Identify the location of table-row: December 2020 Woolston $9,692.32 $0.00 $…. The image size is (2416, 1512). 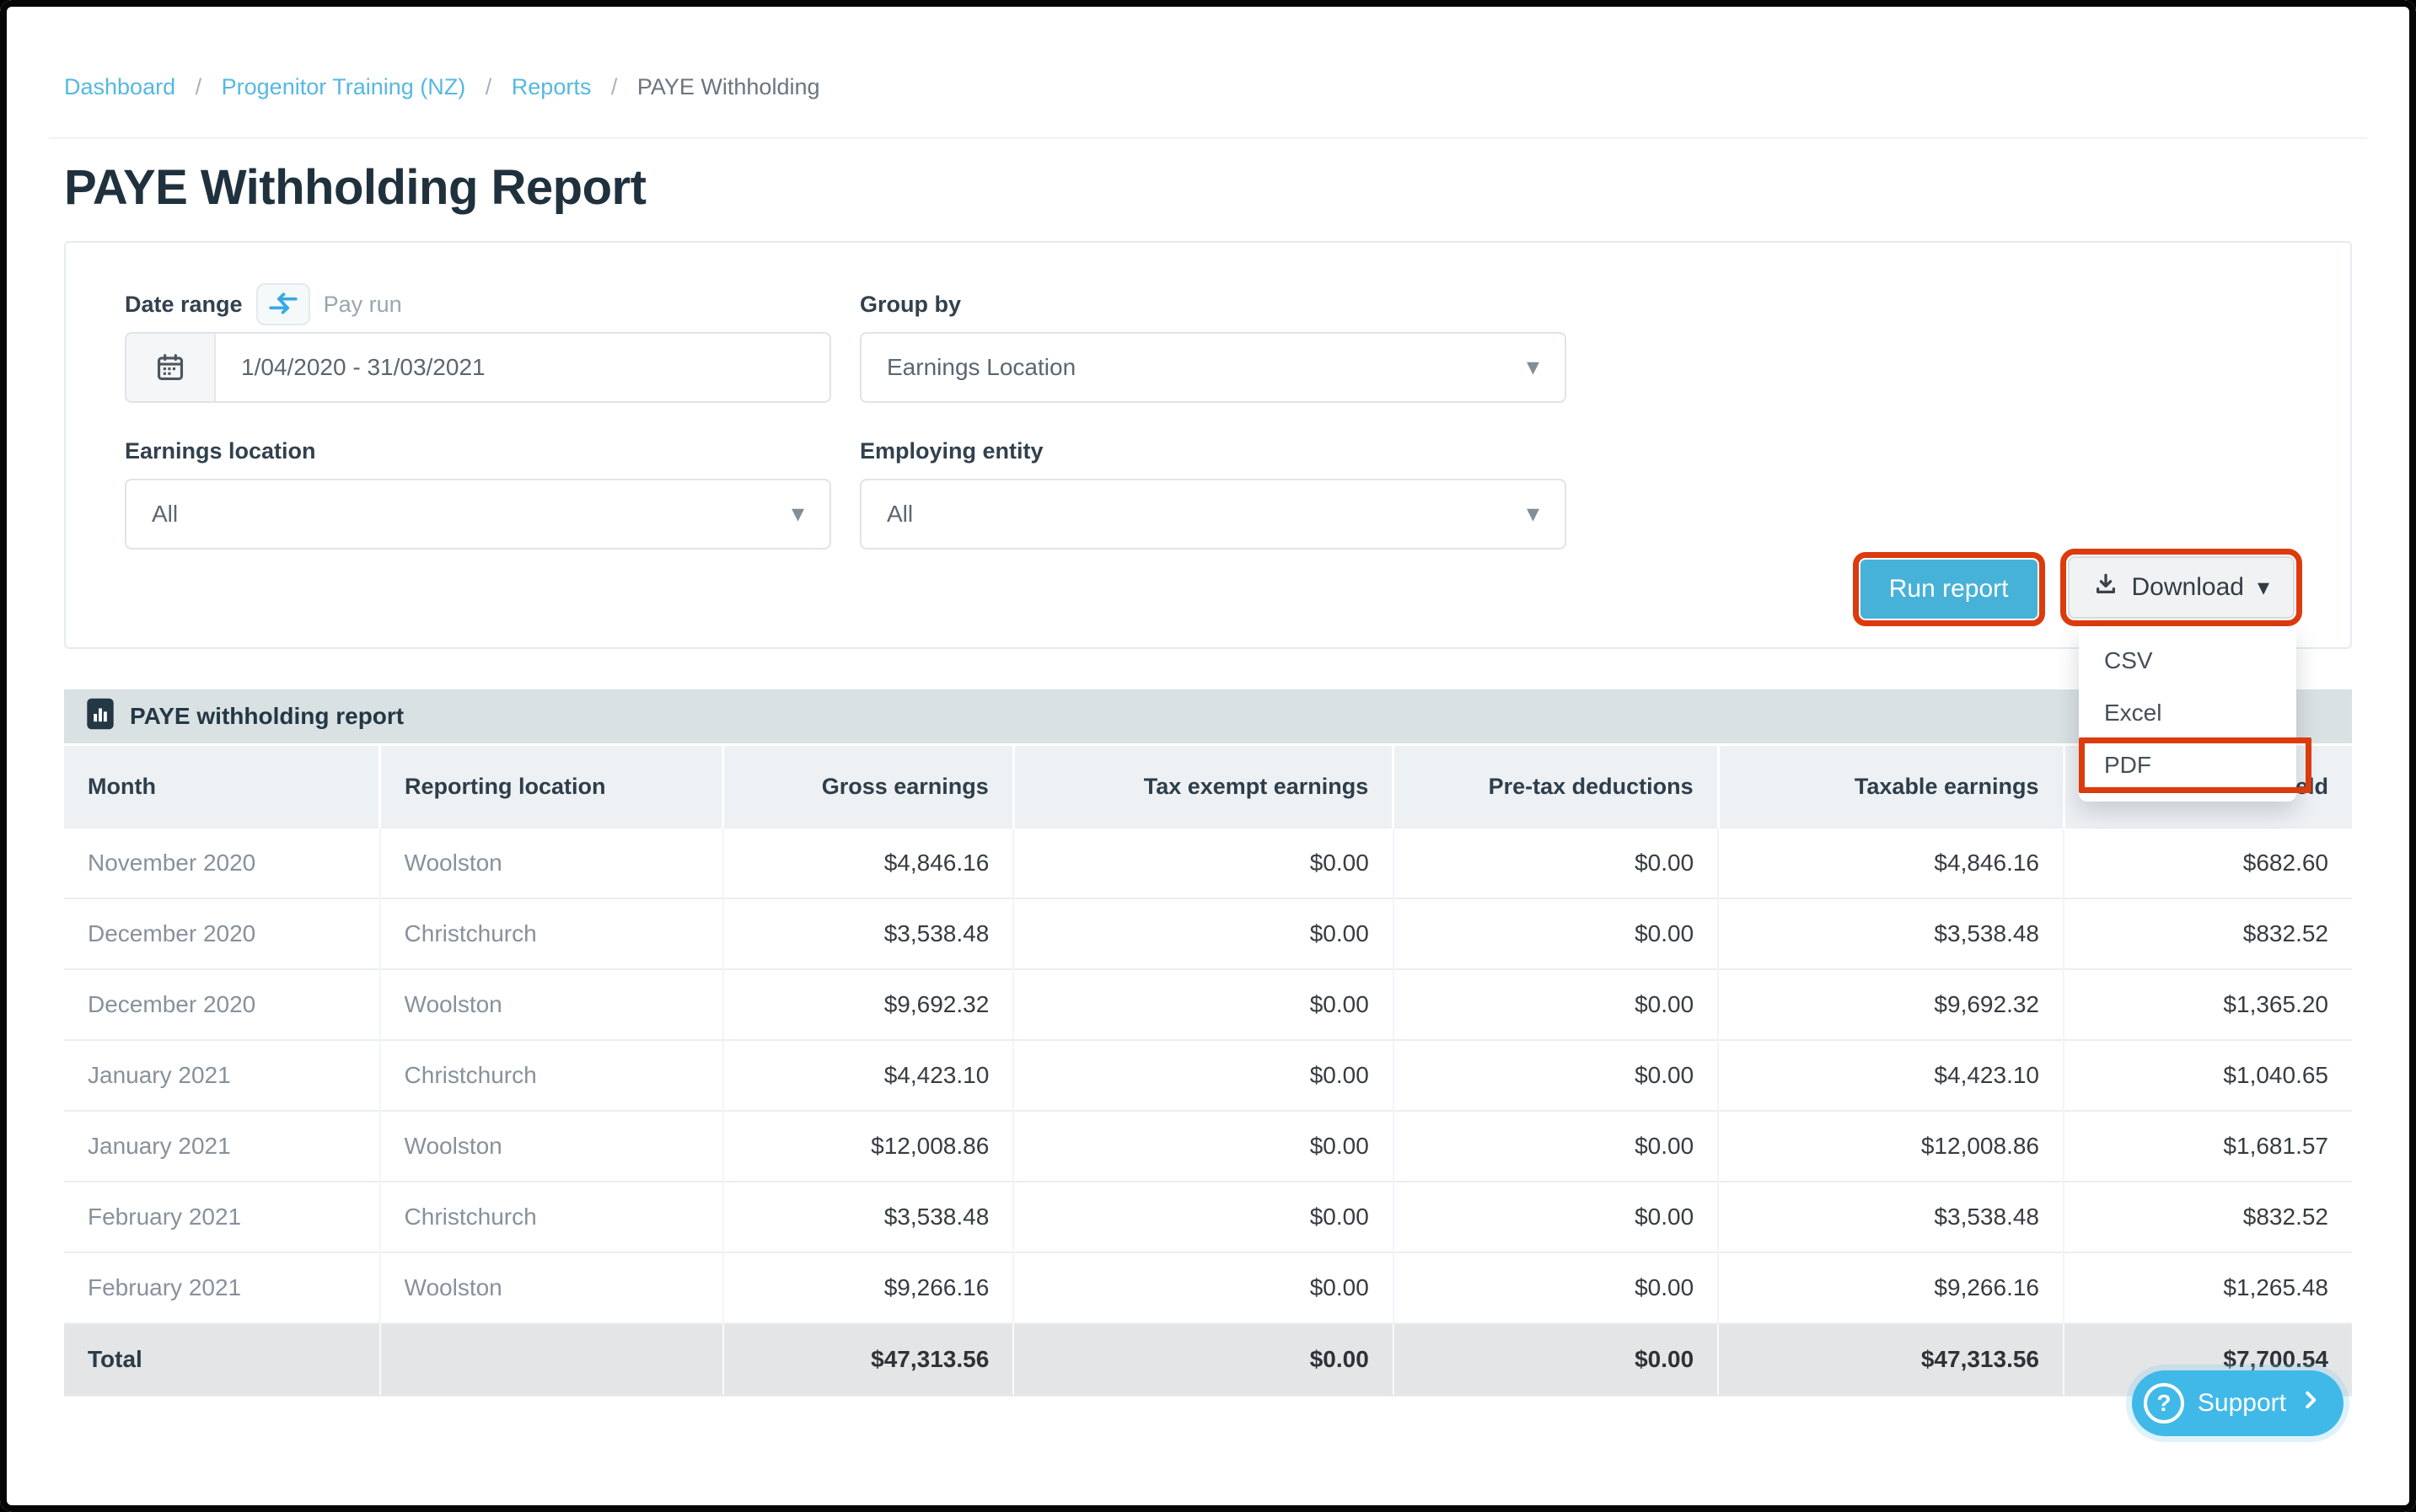
(1208, 1004).